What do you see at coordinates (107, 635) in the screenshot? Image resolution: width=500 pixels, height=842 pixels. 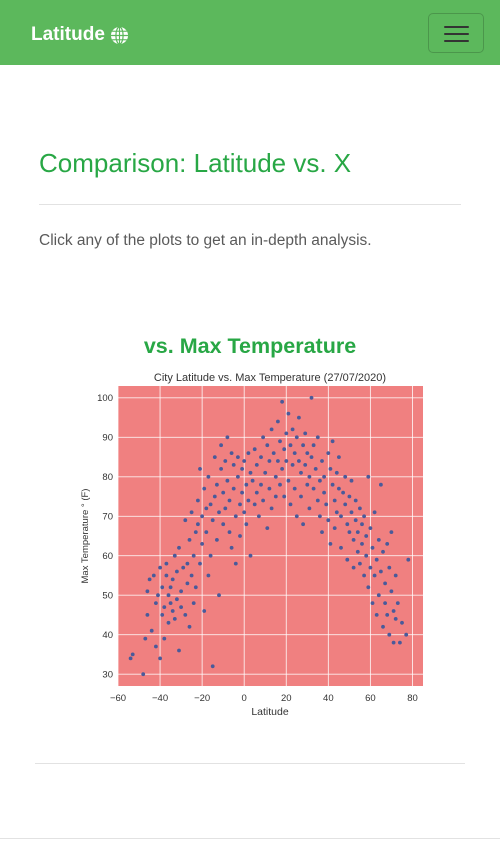 I see `y-tick-label: 40` at bounding box center [107, 635].